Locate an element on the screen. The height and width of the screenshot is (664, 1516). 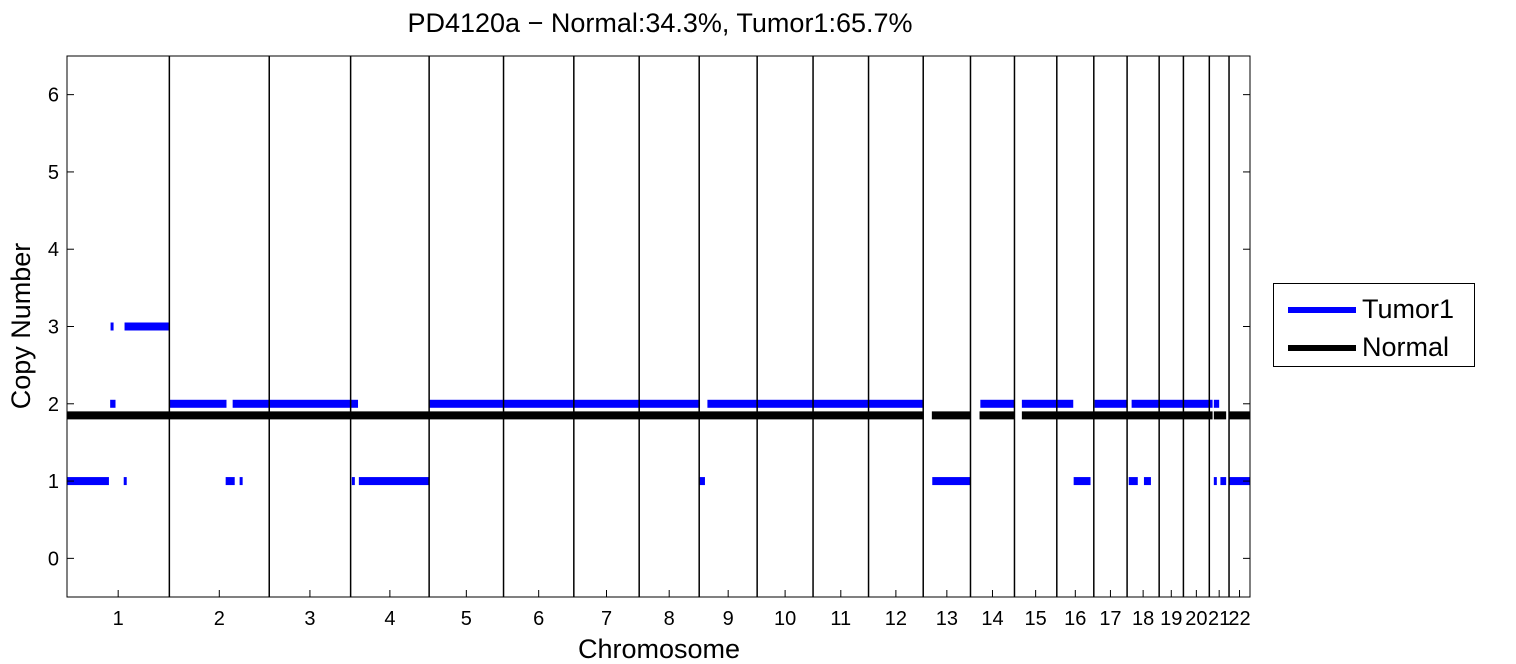
legend: Tumor1 Normal is located at coordinates (1374, 325).